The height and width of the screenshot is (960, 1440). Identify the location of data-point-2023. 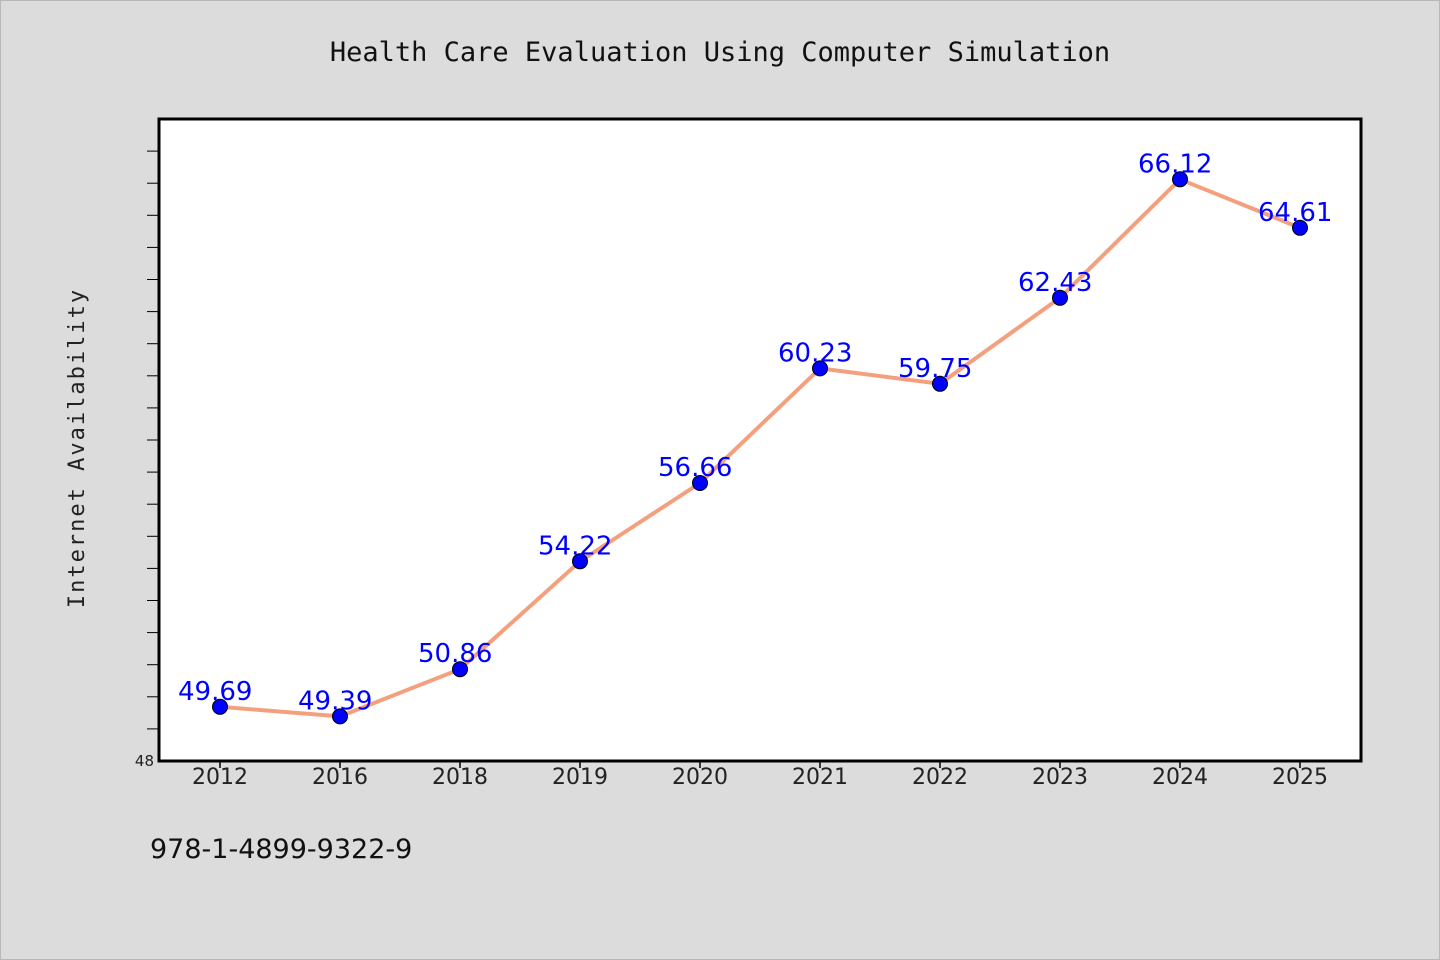
(1060, 297).